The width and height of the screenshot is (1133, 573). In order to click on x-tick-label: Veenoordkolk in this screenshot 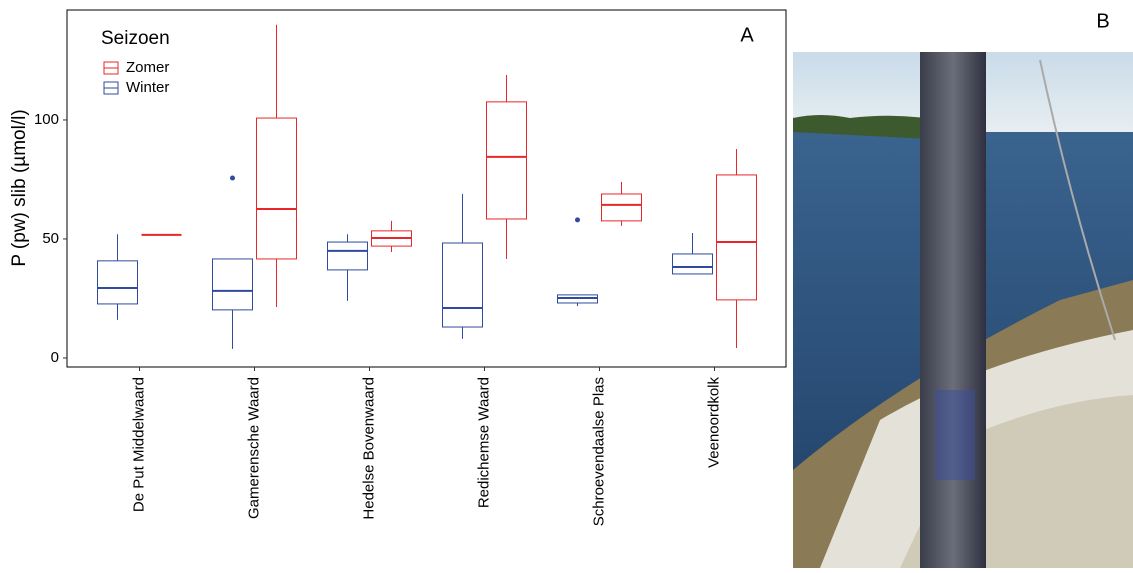, I will do `click(713, 422)`.